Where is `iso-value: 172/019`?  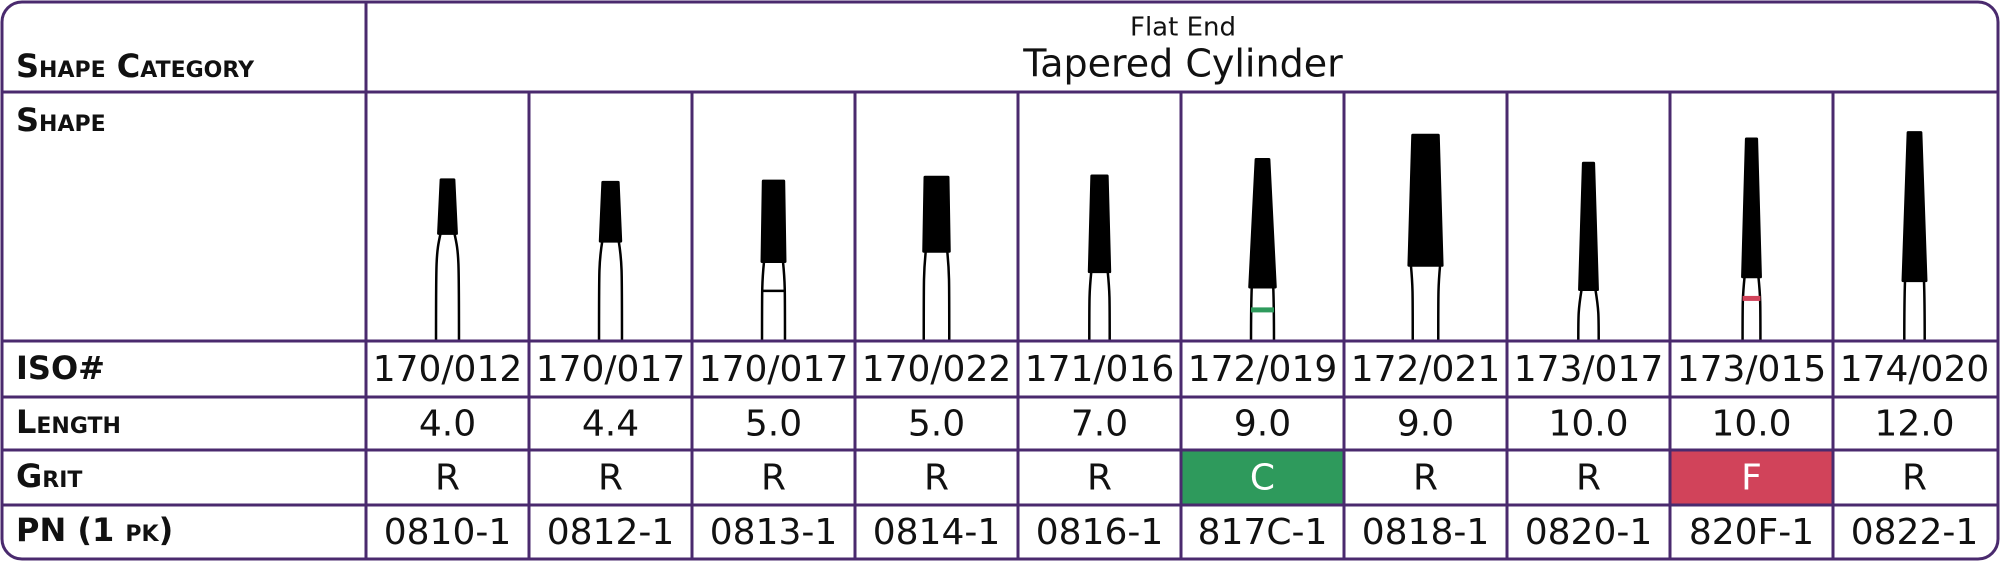 iso-value: 172/019 is located at coordinates (1263, 369).